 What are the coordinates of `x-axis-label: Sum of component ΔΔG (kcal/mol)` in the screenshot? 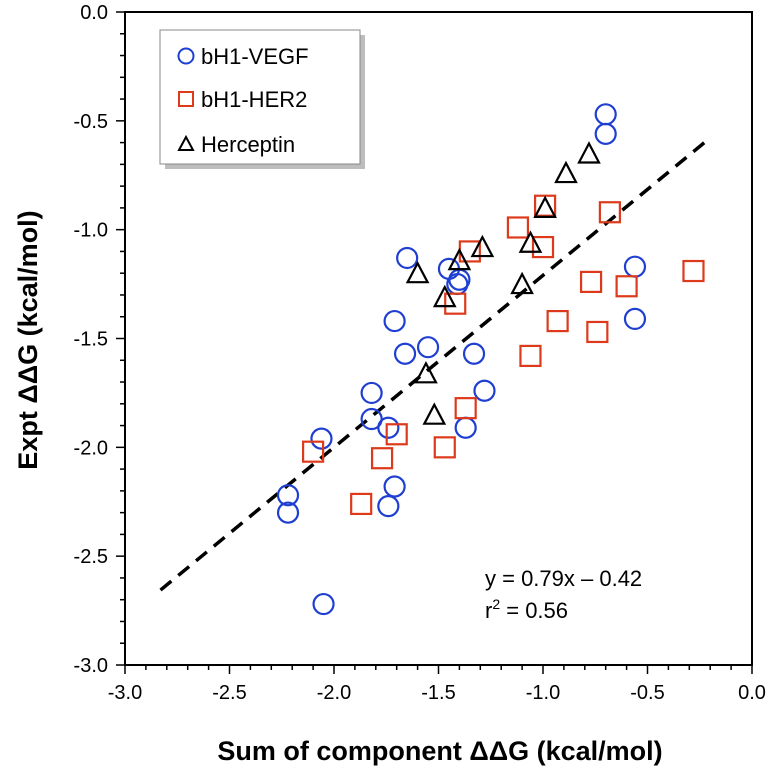 It's located at (439, 751).